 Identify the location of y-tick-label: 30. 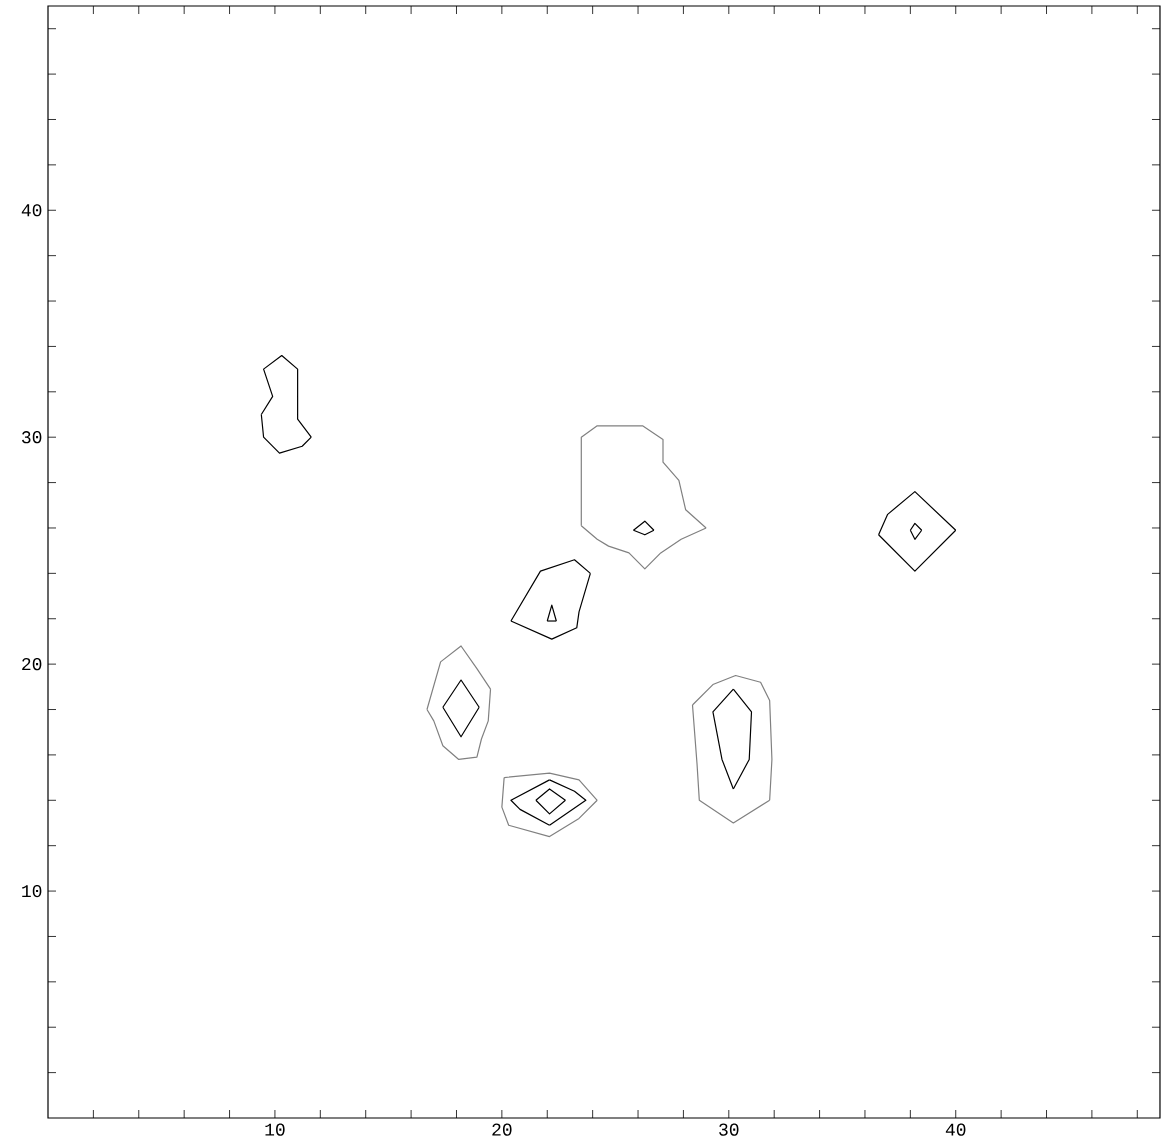
(32, 437).